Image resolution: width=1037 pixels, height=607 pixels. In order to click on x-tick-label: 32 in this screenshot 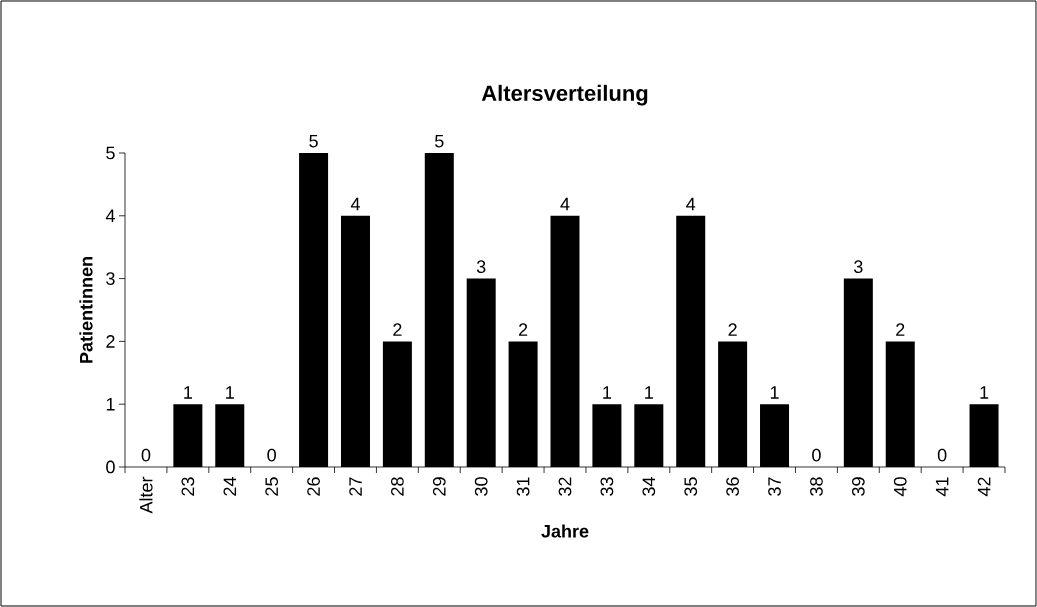, I will do `click(565, 486)`.